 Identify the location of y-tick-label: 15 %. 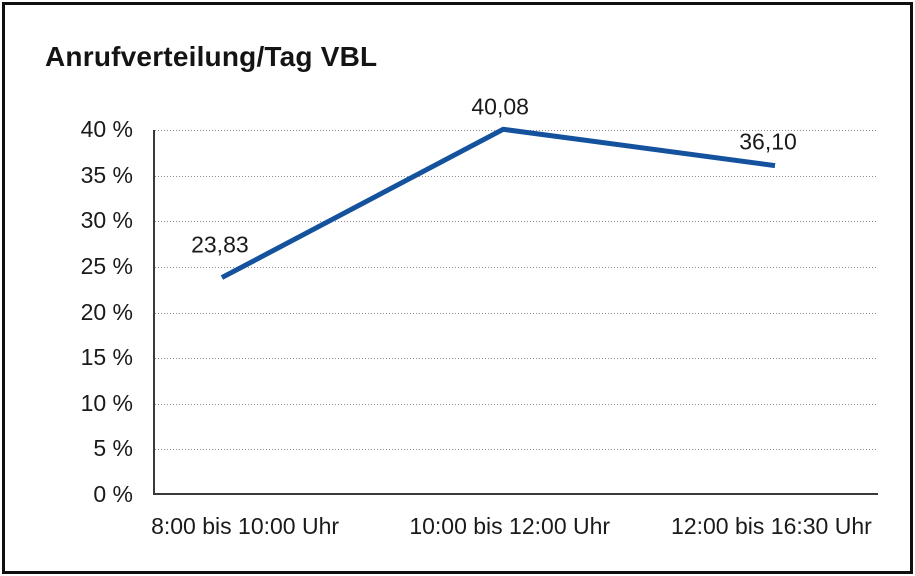
(106, 357).